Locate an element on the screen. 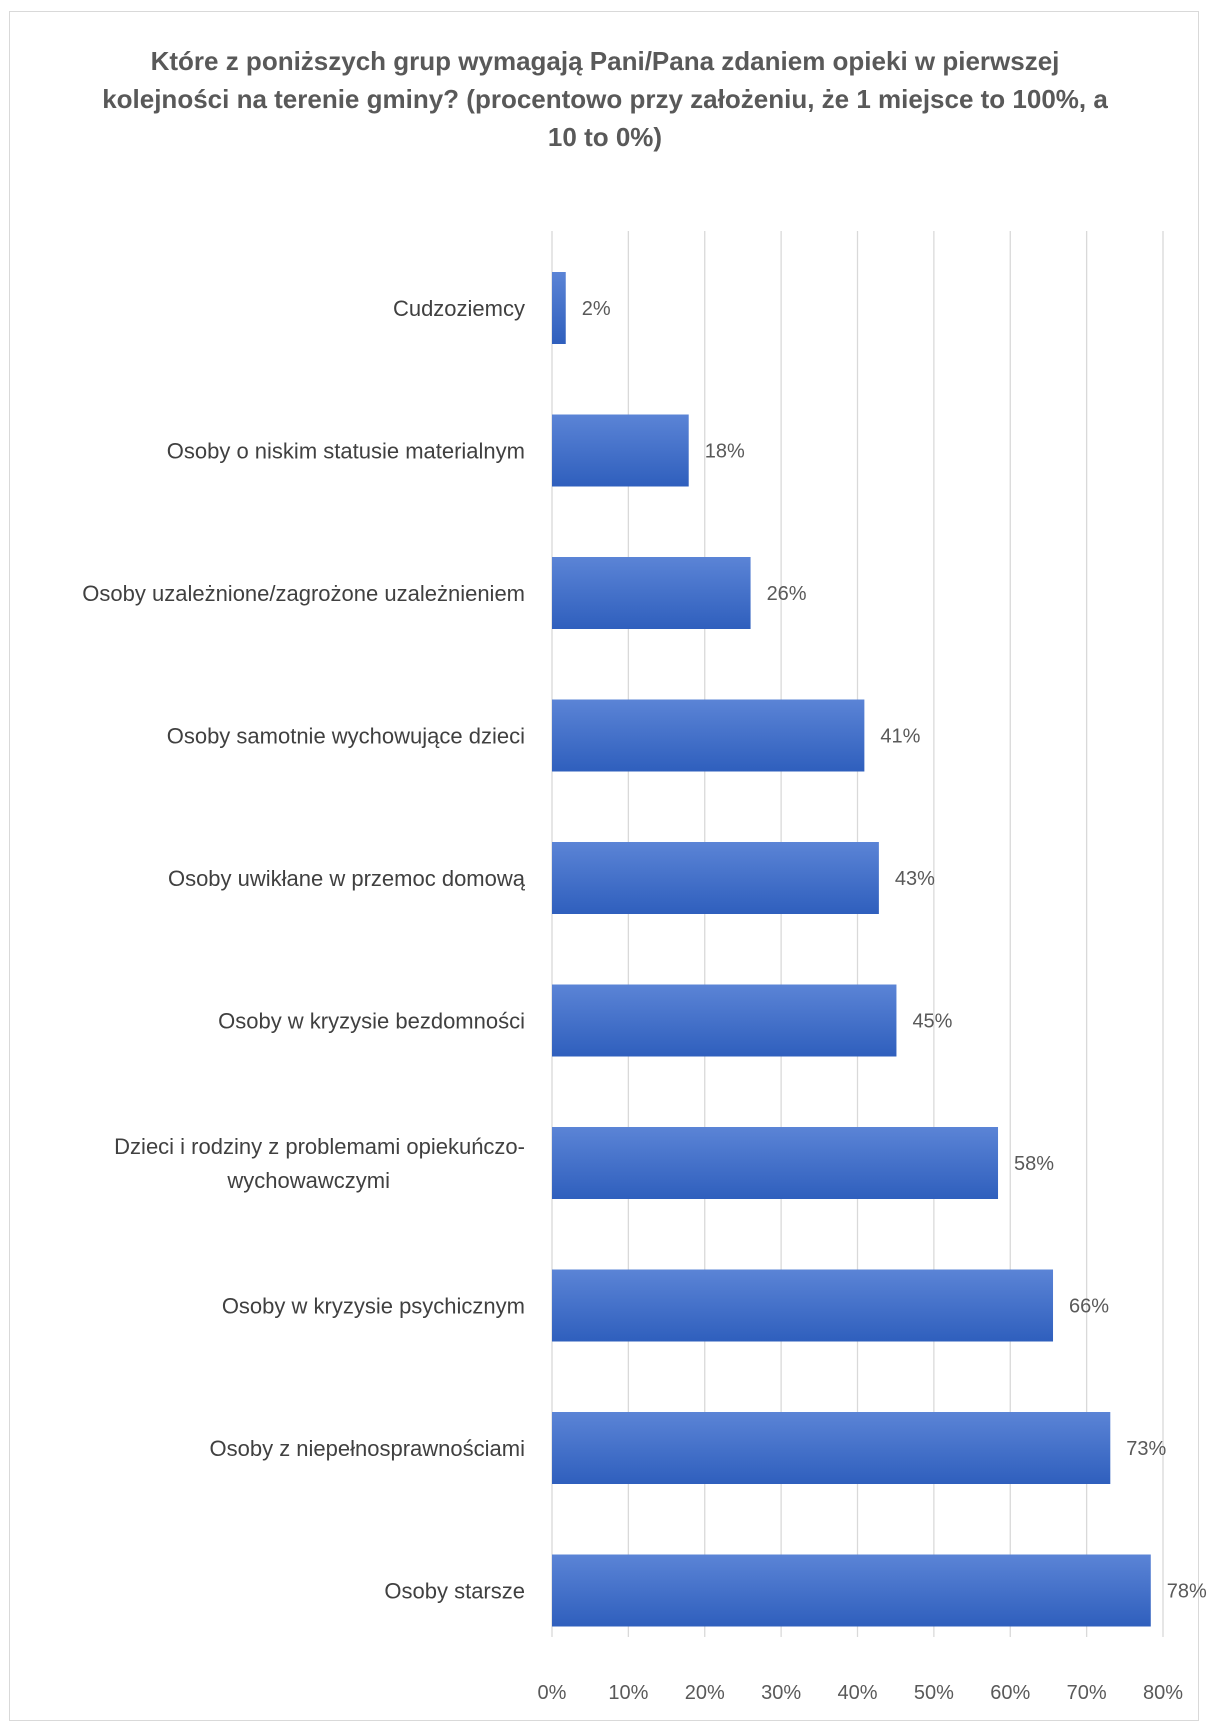 The height and width of the screenshot is (1728, 1208). x-tick-label: 50% is located at coordinates (934, 1693).